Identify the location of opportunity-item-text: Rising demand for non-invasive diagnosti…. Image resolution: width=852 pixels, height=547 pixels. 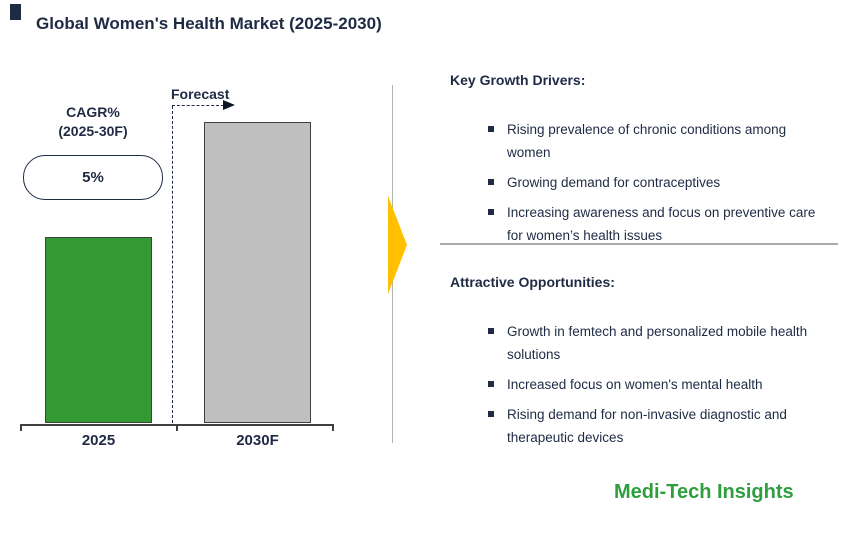
(647, 426).